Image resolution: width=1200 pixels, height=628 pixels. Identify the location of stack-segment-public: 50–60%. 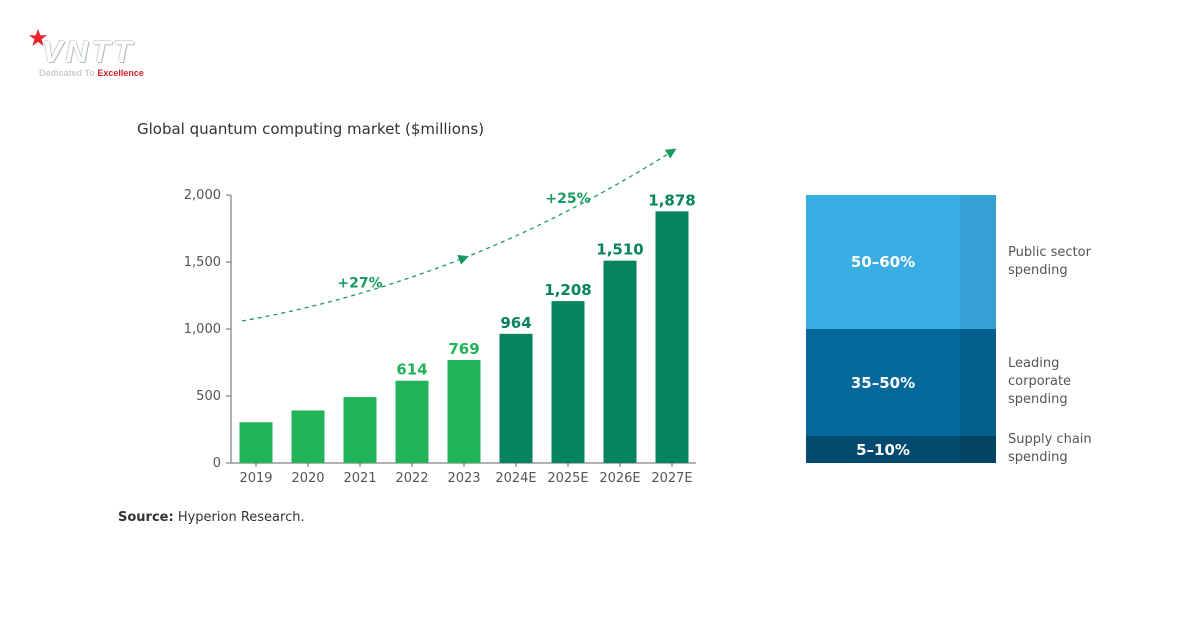
(901, 262).